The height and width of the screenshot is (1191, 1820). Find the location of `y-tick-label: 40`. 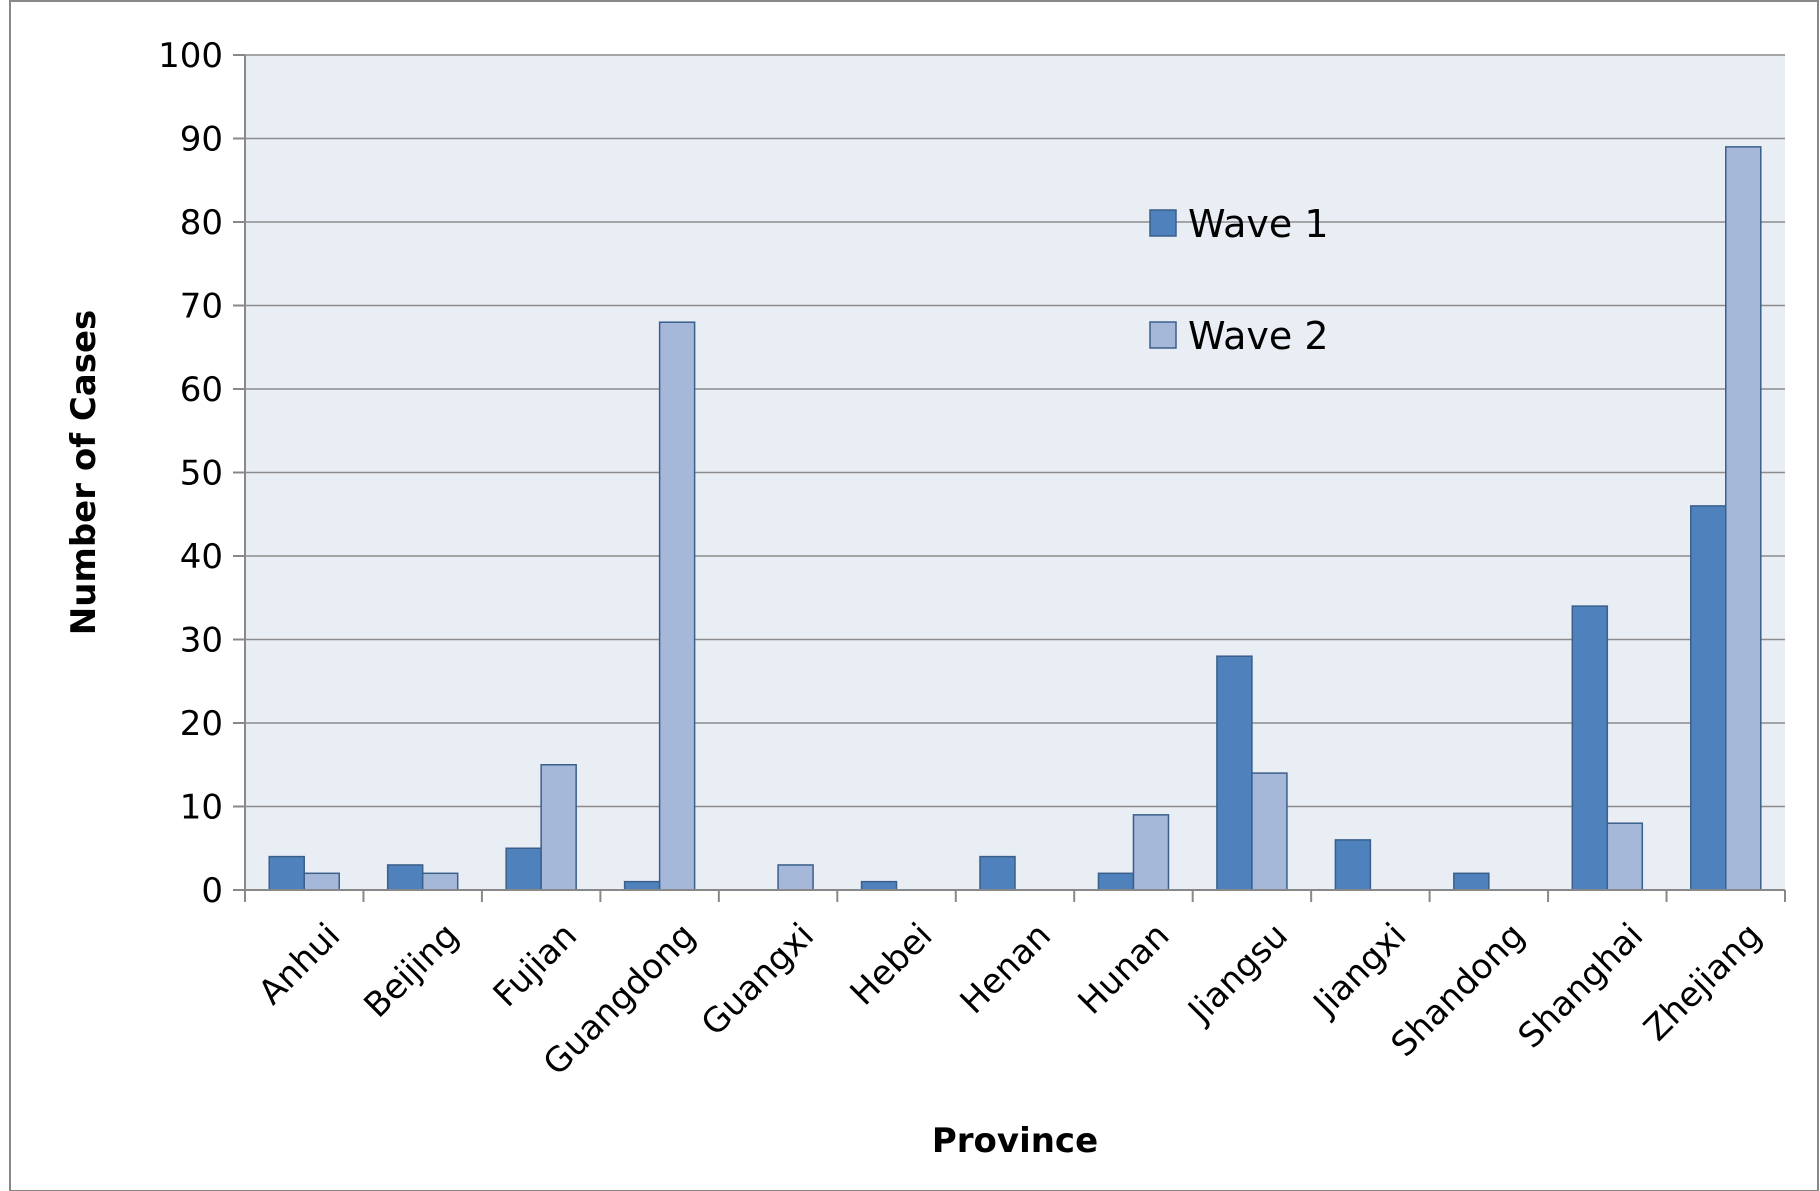

y-tick-label: 40 is located at coordinates (201, 557).